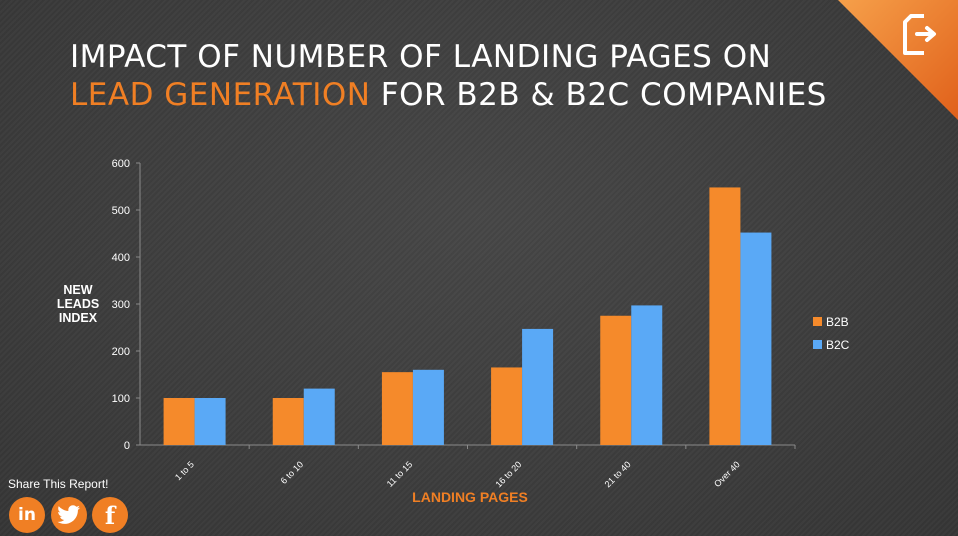  What do you see at coordinates (121, 211) in the screenshot?
I see `y-tick-label: 500` at bounding box center [121, 211].